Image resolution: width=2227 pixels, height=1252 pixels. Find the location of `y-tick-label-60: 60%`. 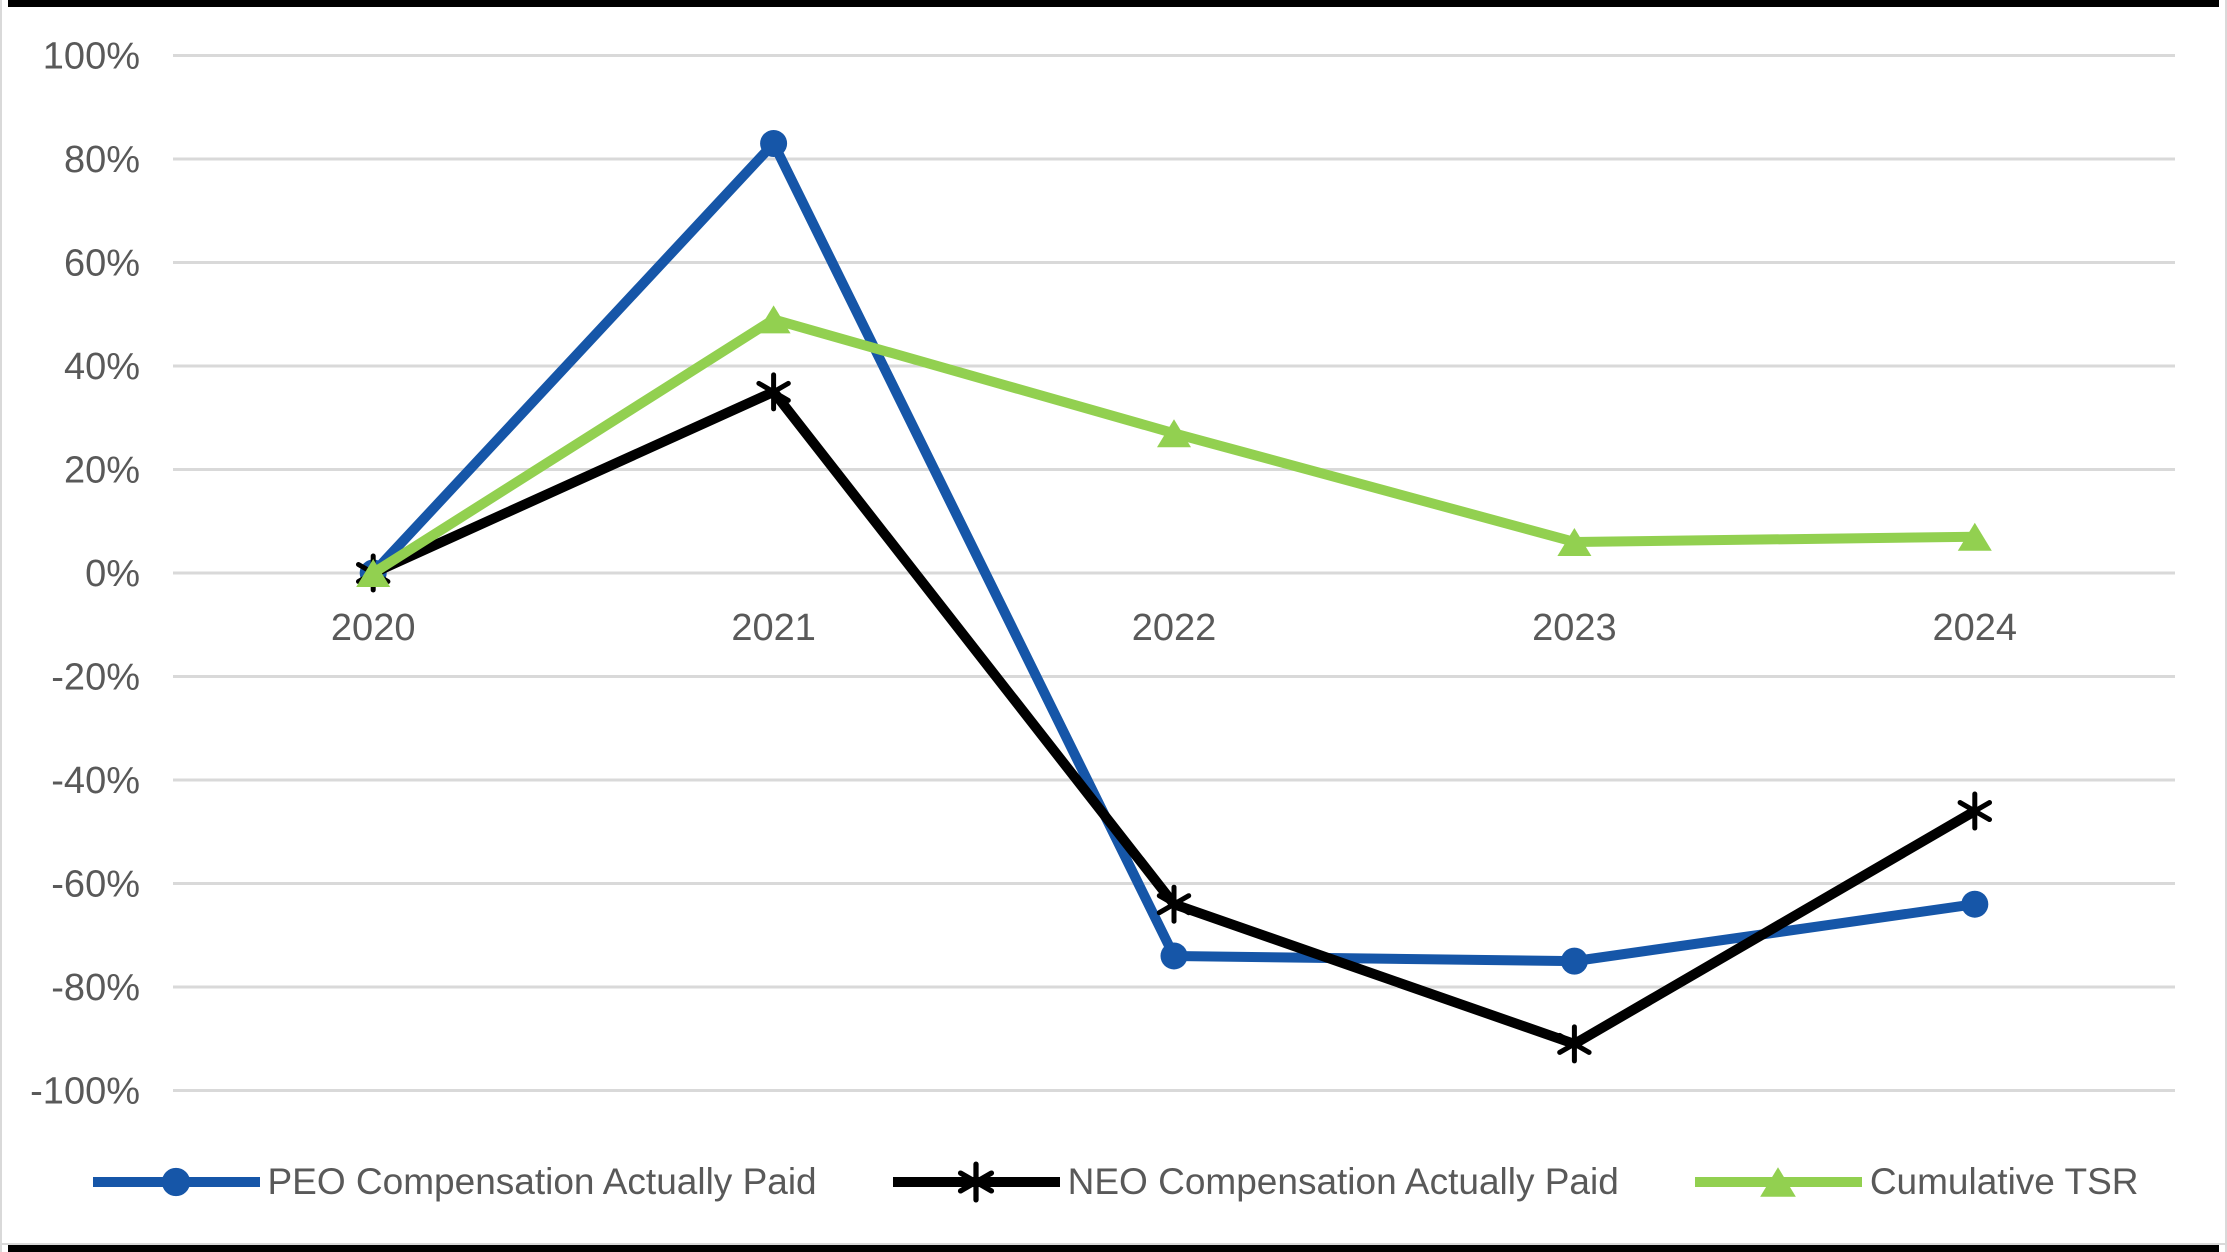

y-tick-label-60: 60% is located at coordinates (102, 264).